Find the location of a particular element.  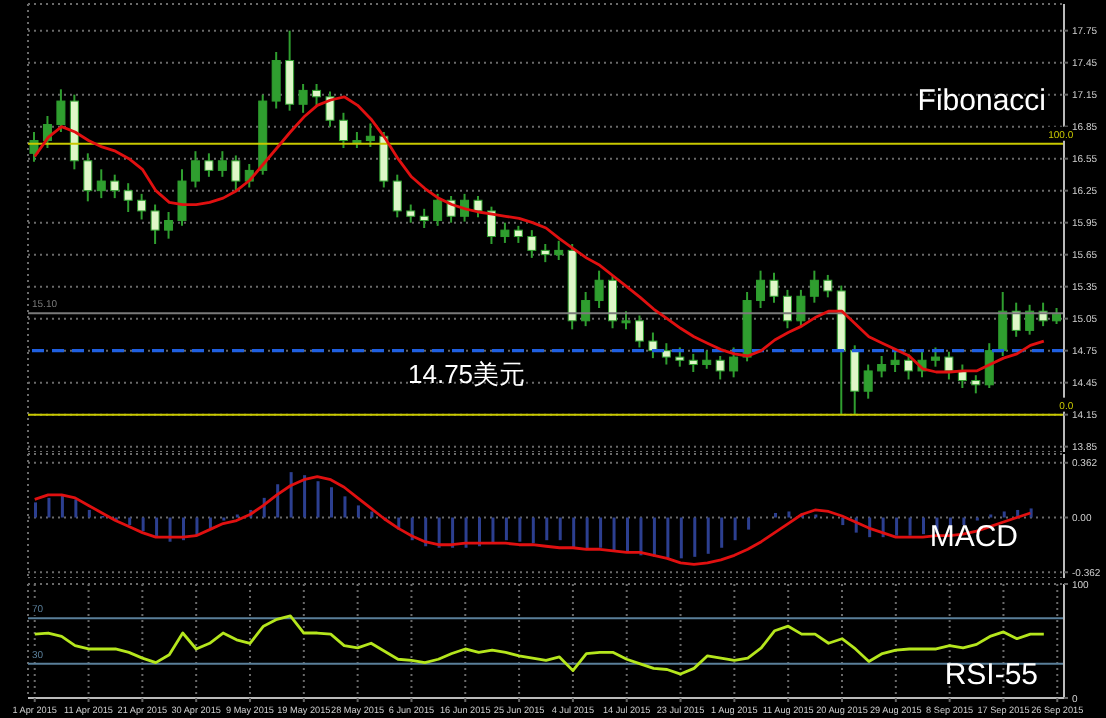

annotation: RSI-55 is located at coordinates (991, 675).